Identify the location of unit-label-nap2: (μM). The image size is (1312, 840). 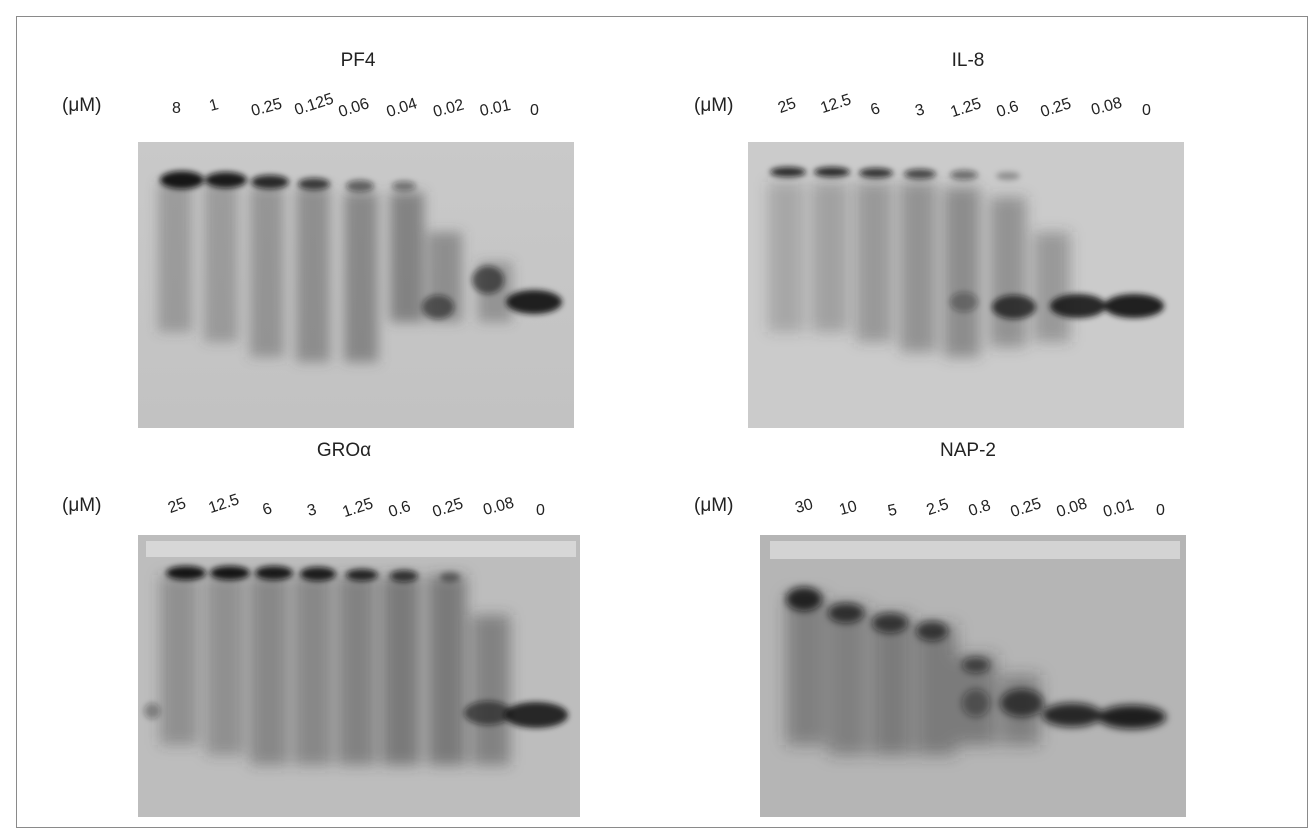
(714, 505).